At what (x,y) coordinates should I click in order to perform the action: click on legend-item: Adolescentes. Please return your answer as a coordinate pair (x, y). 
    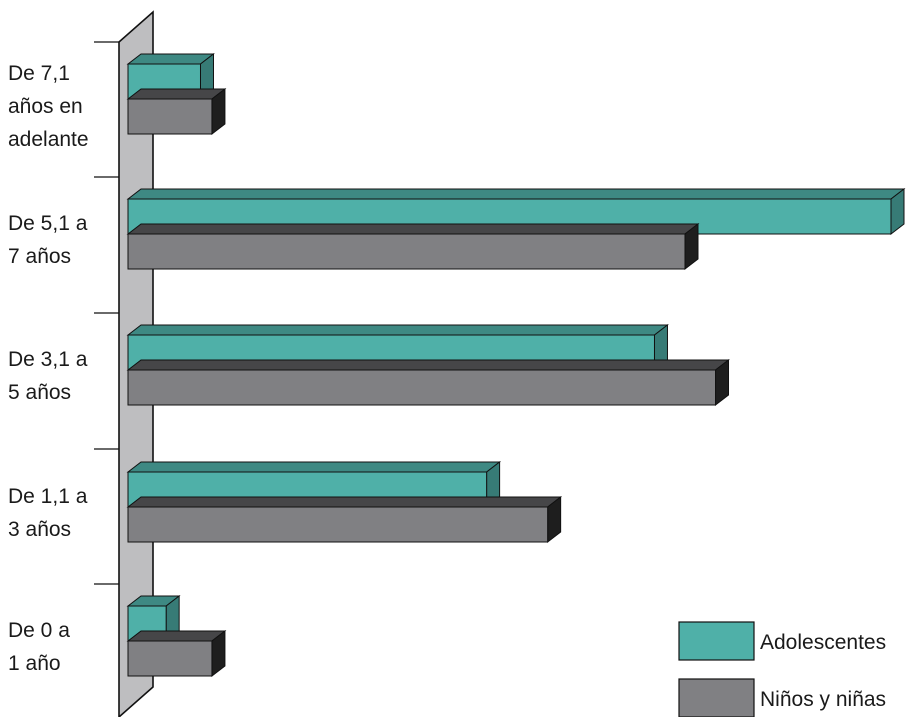
    Looking at the image, I should click on (782, 641).